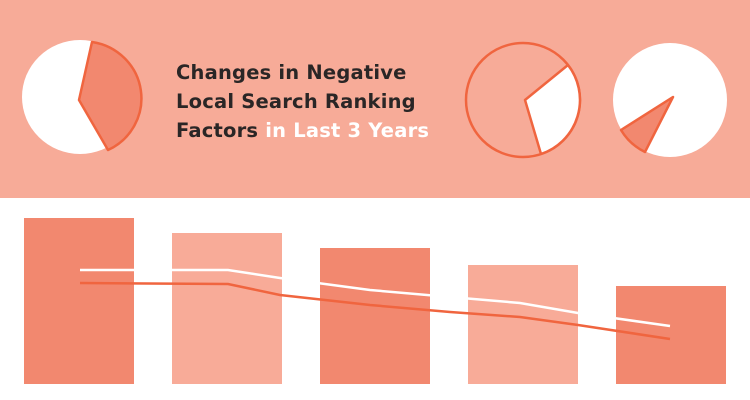  I want to click on pie-icon-right, so click(670, 100).